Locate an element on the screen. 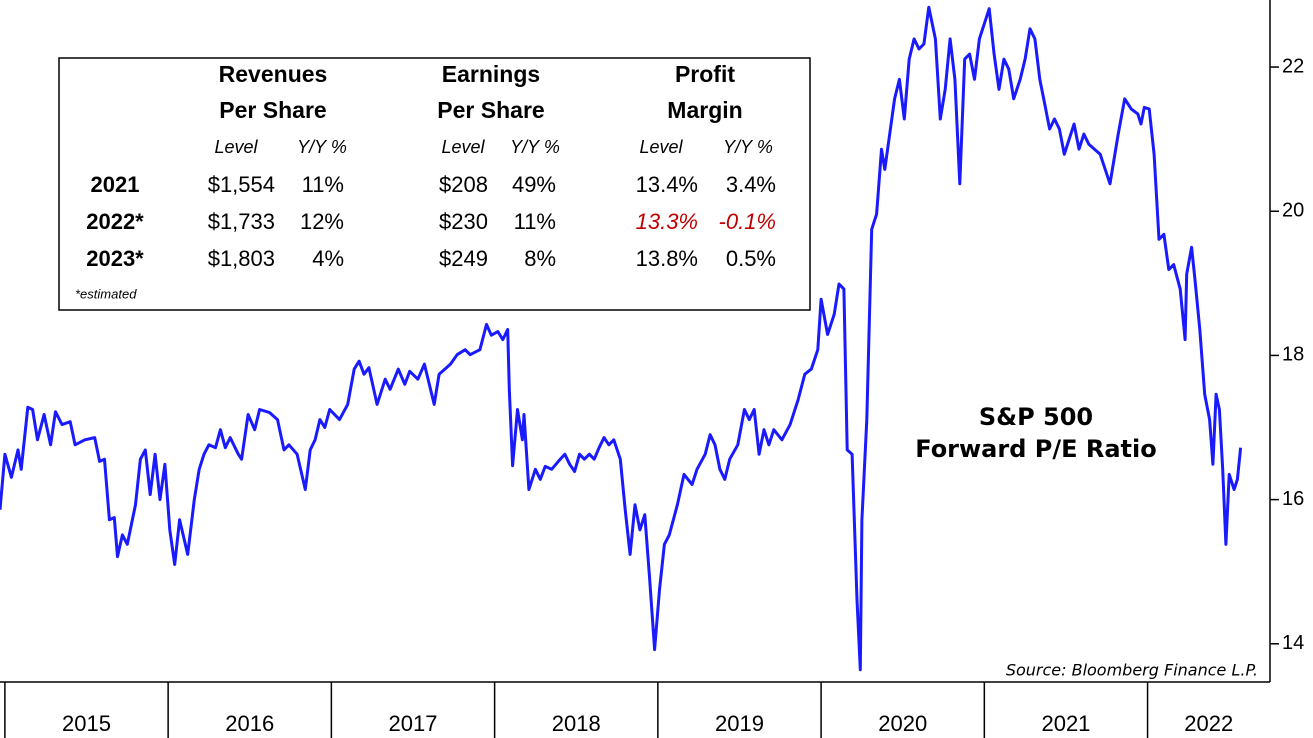  table-cell: 13.8% is located at coordinates (667, 258).